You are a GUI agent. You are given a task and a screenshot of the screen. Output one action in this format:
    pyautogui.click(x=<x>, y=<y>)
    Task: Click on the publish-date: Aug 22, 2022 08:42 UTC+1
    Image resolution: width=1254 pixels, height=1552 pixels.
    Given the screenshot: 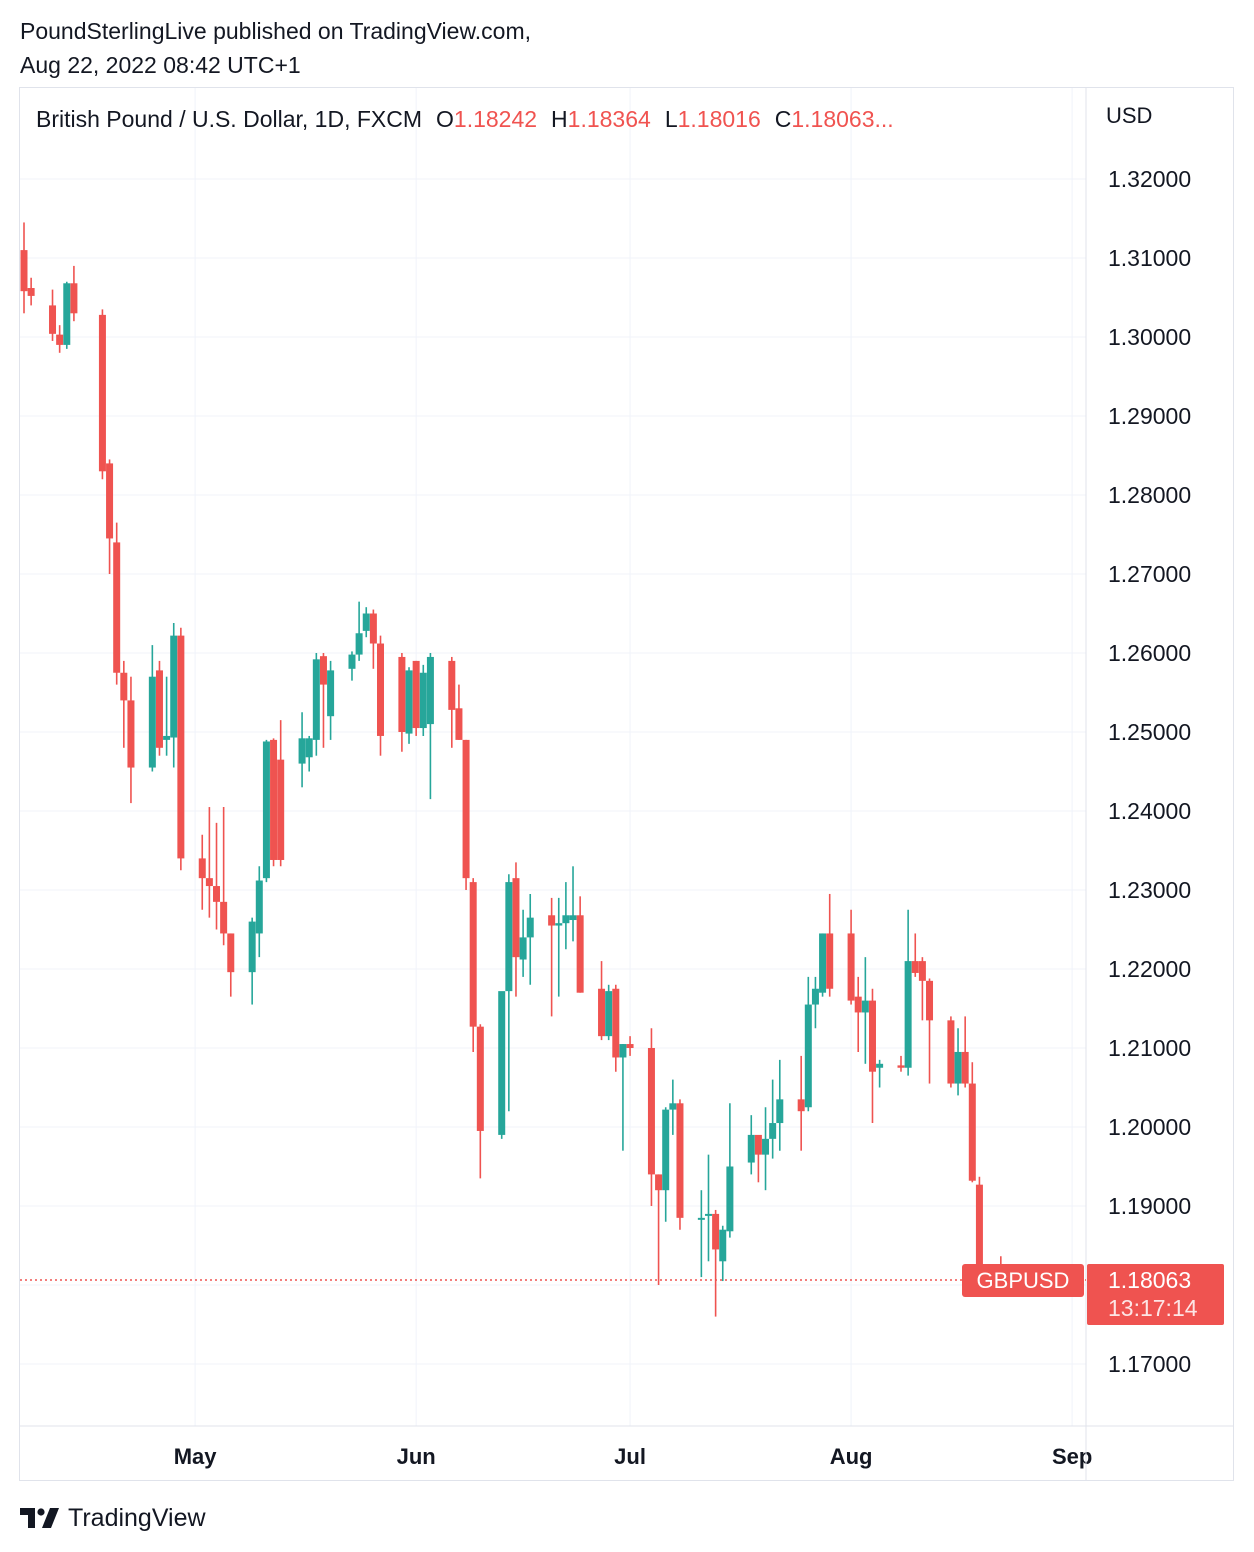 What is the action you would take?
    pyautogui.click(x=160, y=65)
    